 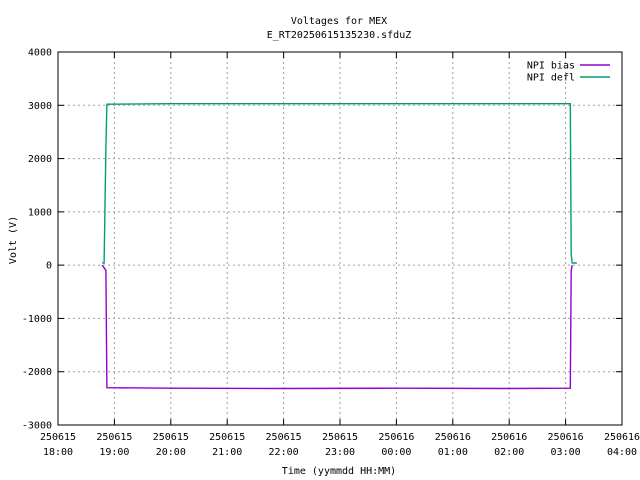 I want to click on chart-title: Voltages for MEX, so click(x=339, y=21).